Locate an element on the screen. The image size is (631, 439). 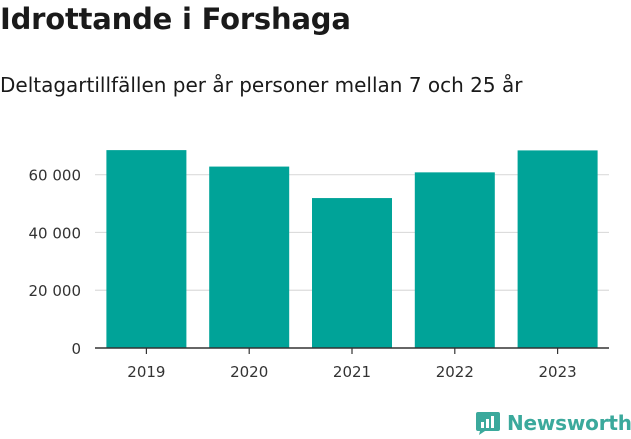
x-tick-label: 2022 is located at coordinates (455, 372).